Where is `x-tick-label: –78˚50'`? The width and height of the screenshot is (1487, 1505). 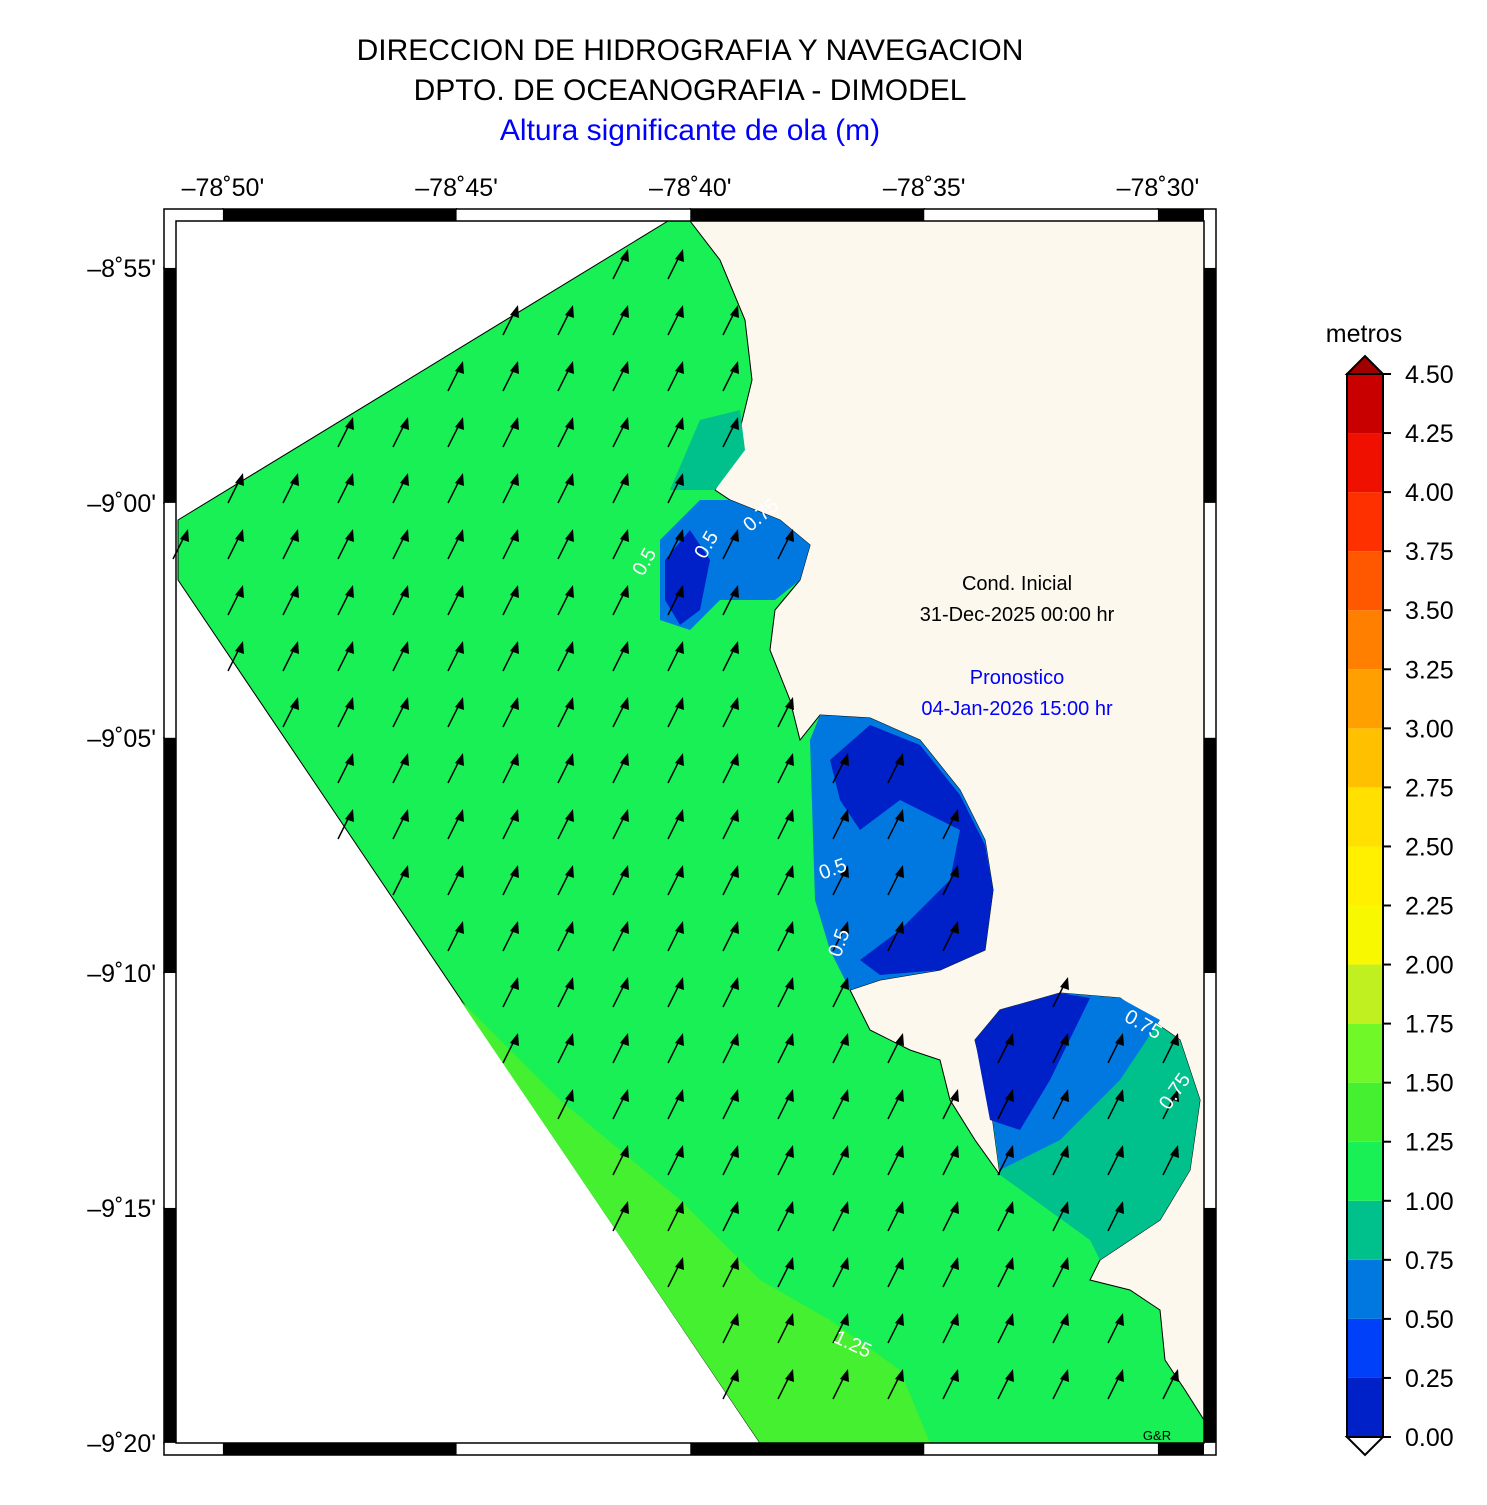
x-tick-label: –78˚50' is located at coordinates (223, 188).